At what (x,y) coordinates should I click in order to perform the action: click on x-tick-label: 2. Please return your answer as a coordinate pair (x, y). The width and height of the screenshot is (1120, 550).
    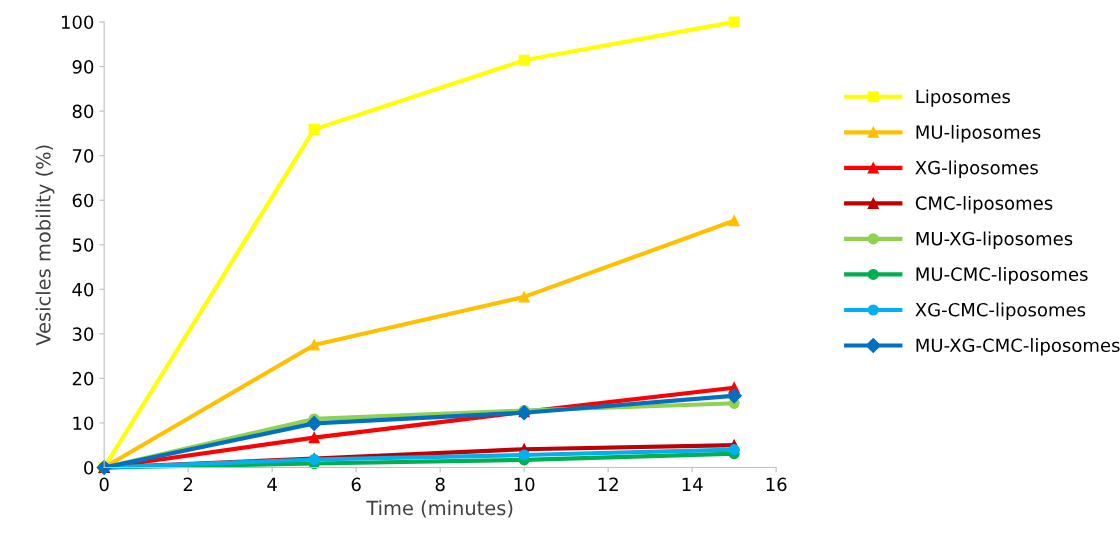
    Looking at the image, I should click on (188, 484).